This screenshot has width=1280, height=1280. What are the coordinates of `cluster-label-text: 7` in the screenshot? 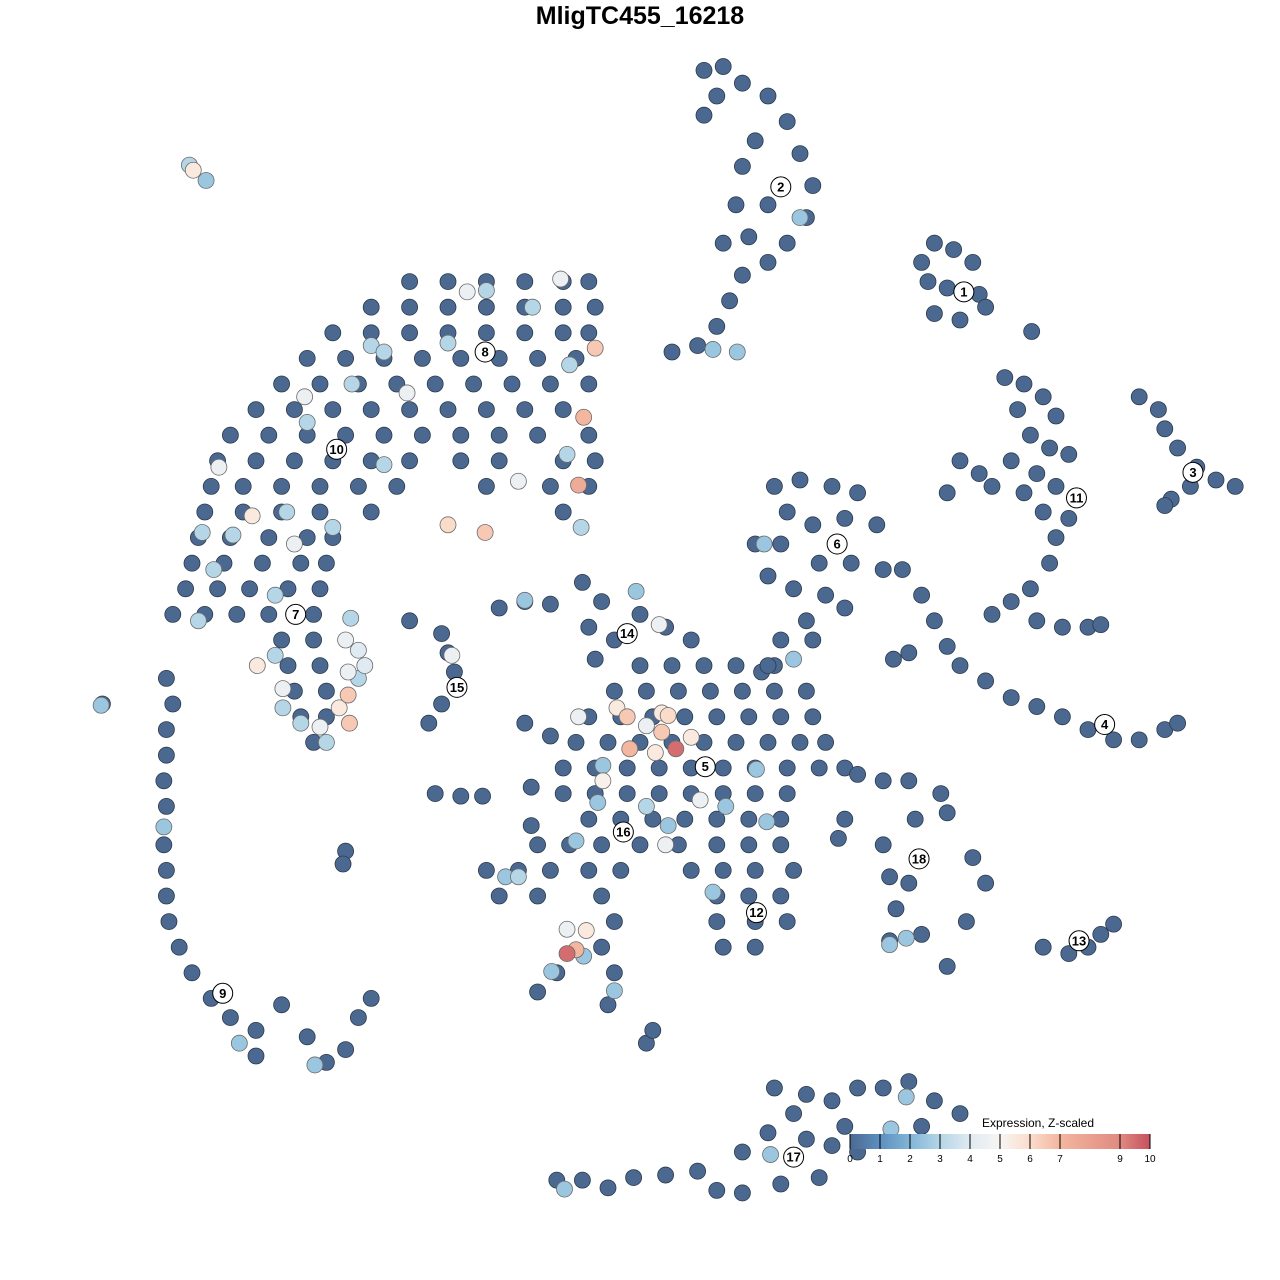 It's located at (295, 614).